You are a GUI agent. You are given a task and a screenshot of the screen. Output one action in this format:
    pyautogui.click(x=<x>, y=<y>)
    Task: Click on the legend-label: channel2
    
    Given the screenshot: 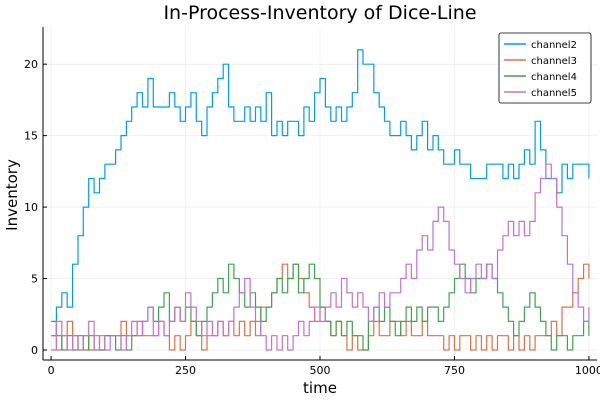 What is the action you would take?
    pyautogui.click(x=554, y=45)
    